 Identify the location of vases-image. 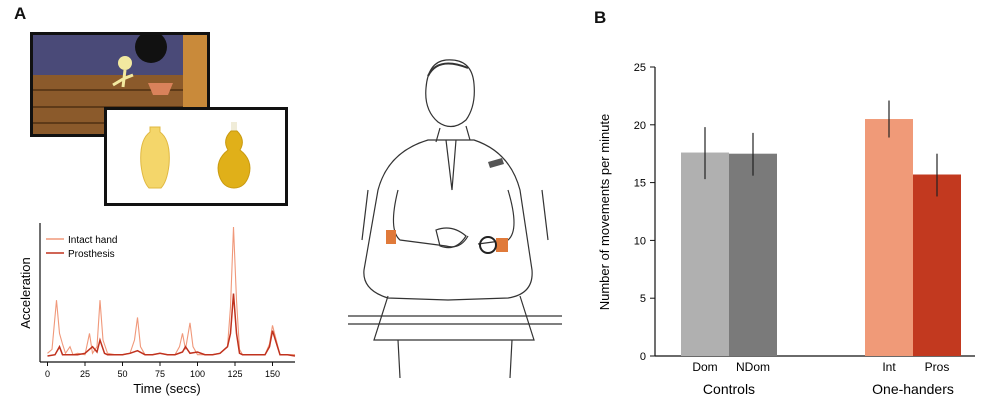
(196, 156).